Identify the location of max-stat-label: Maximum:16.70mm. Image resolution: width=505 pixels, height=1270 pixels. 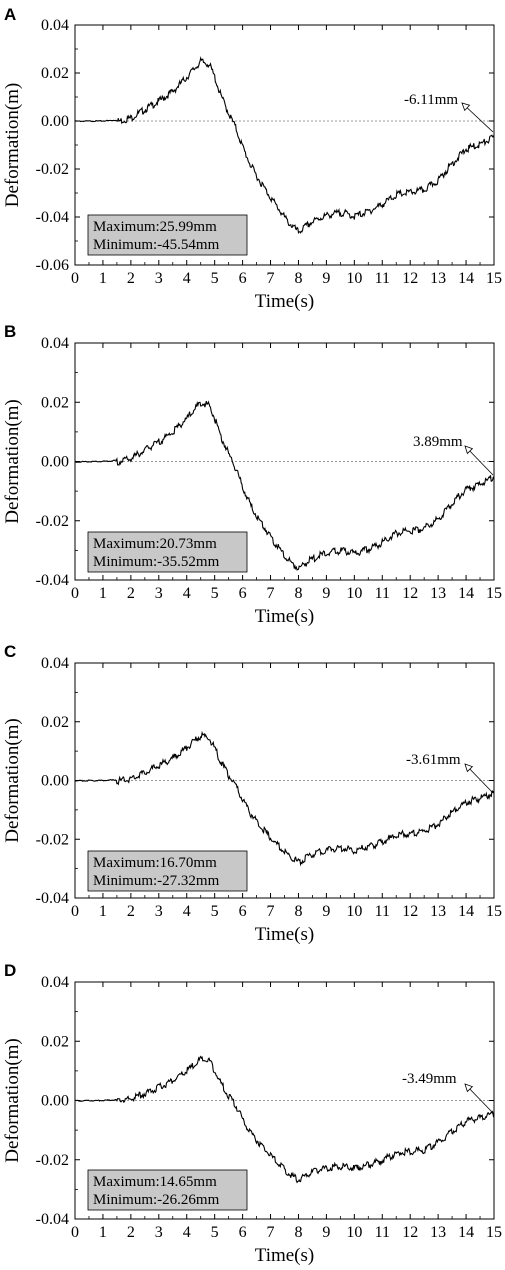
(155, 863).